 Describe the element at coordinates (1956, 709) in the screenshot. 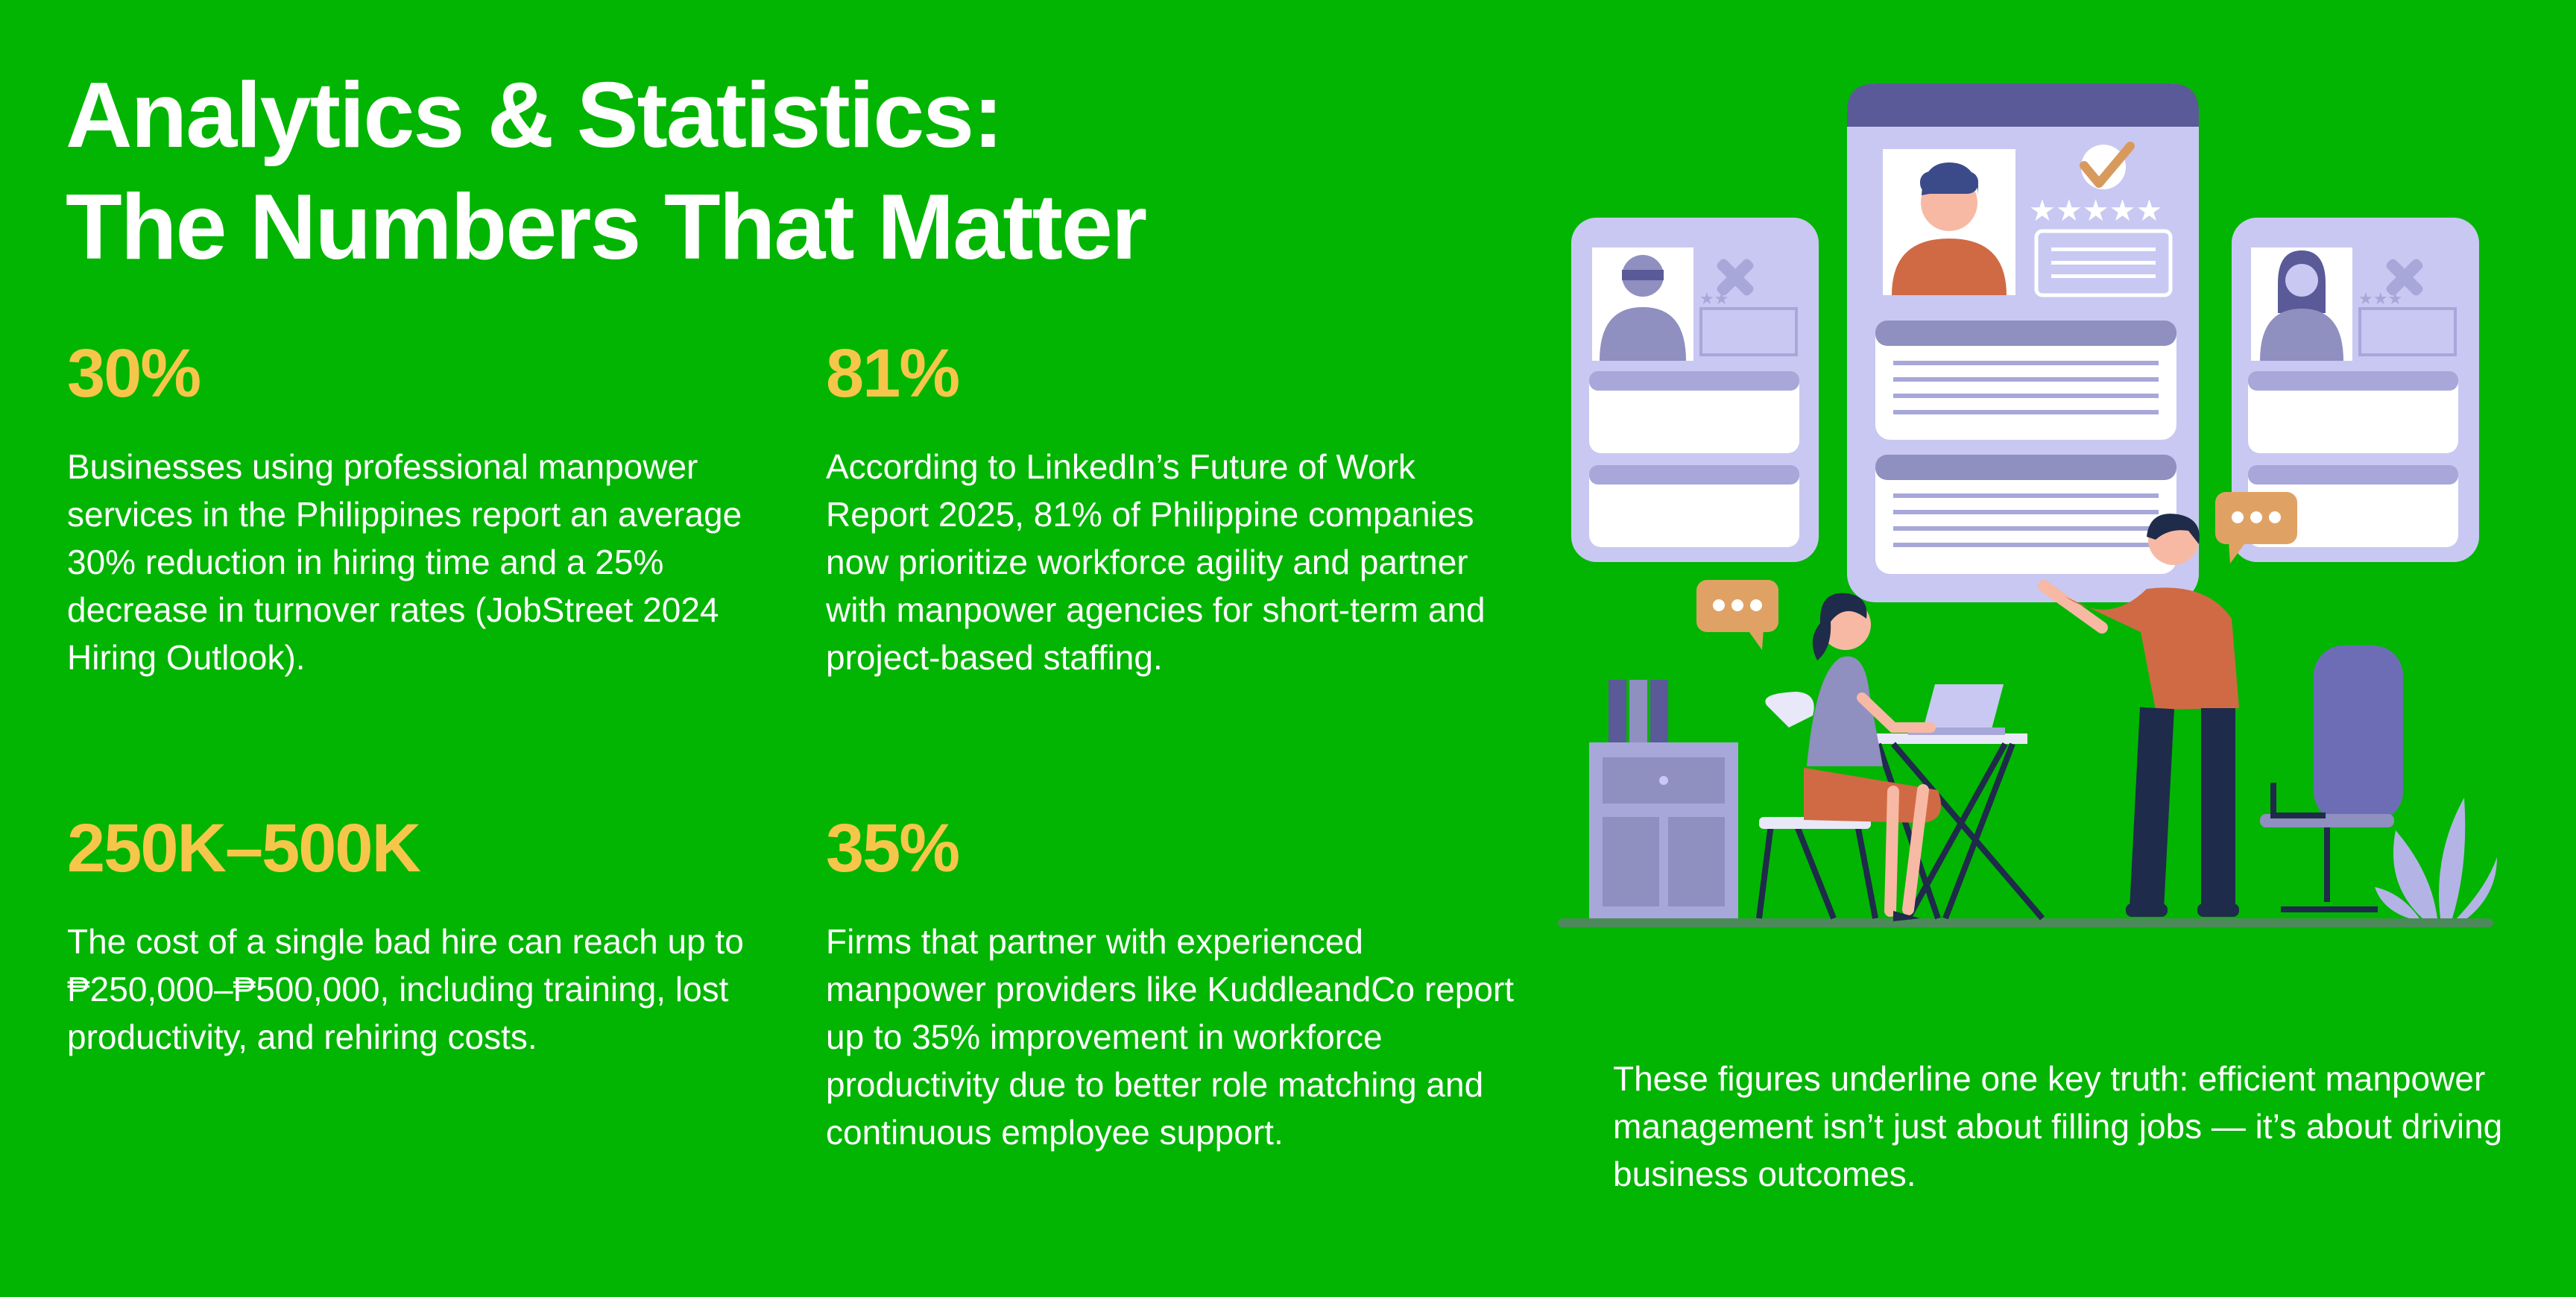

I see `laptop-icon` at that location.